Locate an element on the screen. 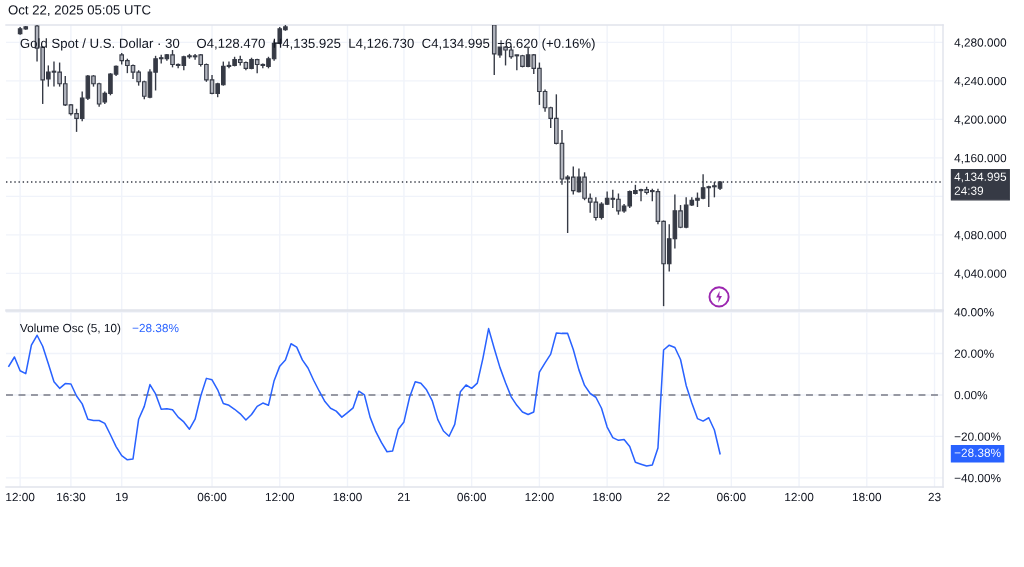 The width and height of the screenshot is (1024, 567). y-tick-label: 40.00% is located at coordinates (974, 312).